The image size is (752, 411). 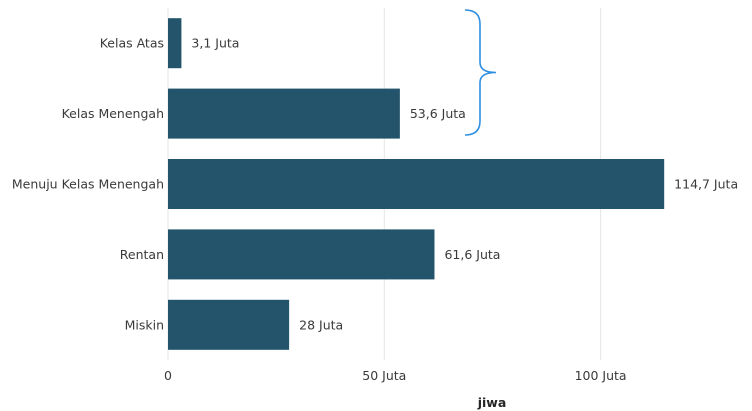 What do you see at coordinates (144, 324) in the screenshot?
I see `category-label-4: Miskin` at bounding box center [144, 324].